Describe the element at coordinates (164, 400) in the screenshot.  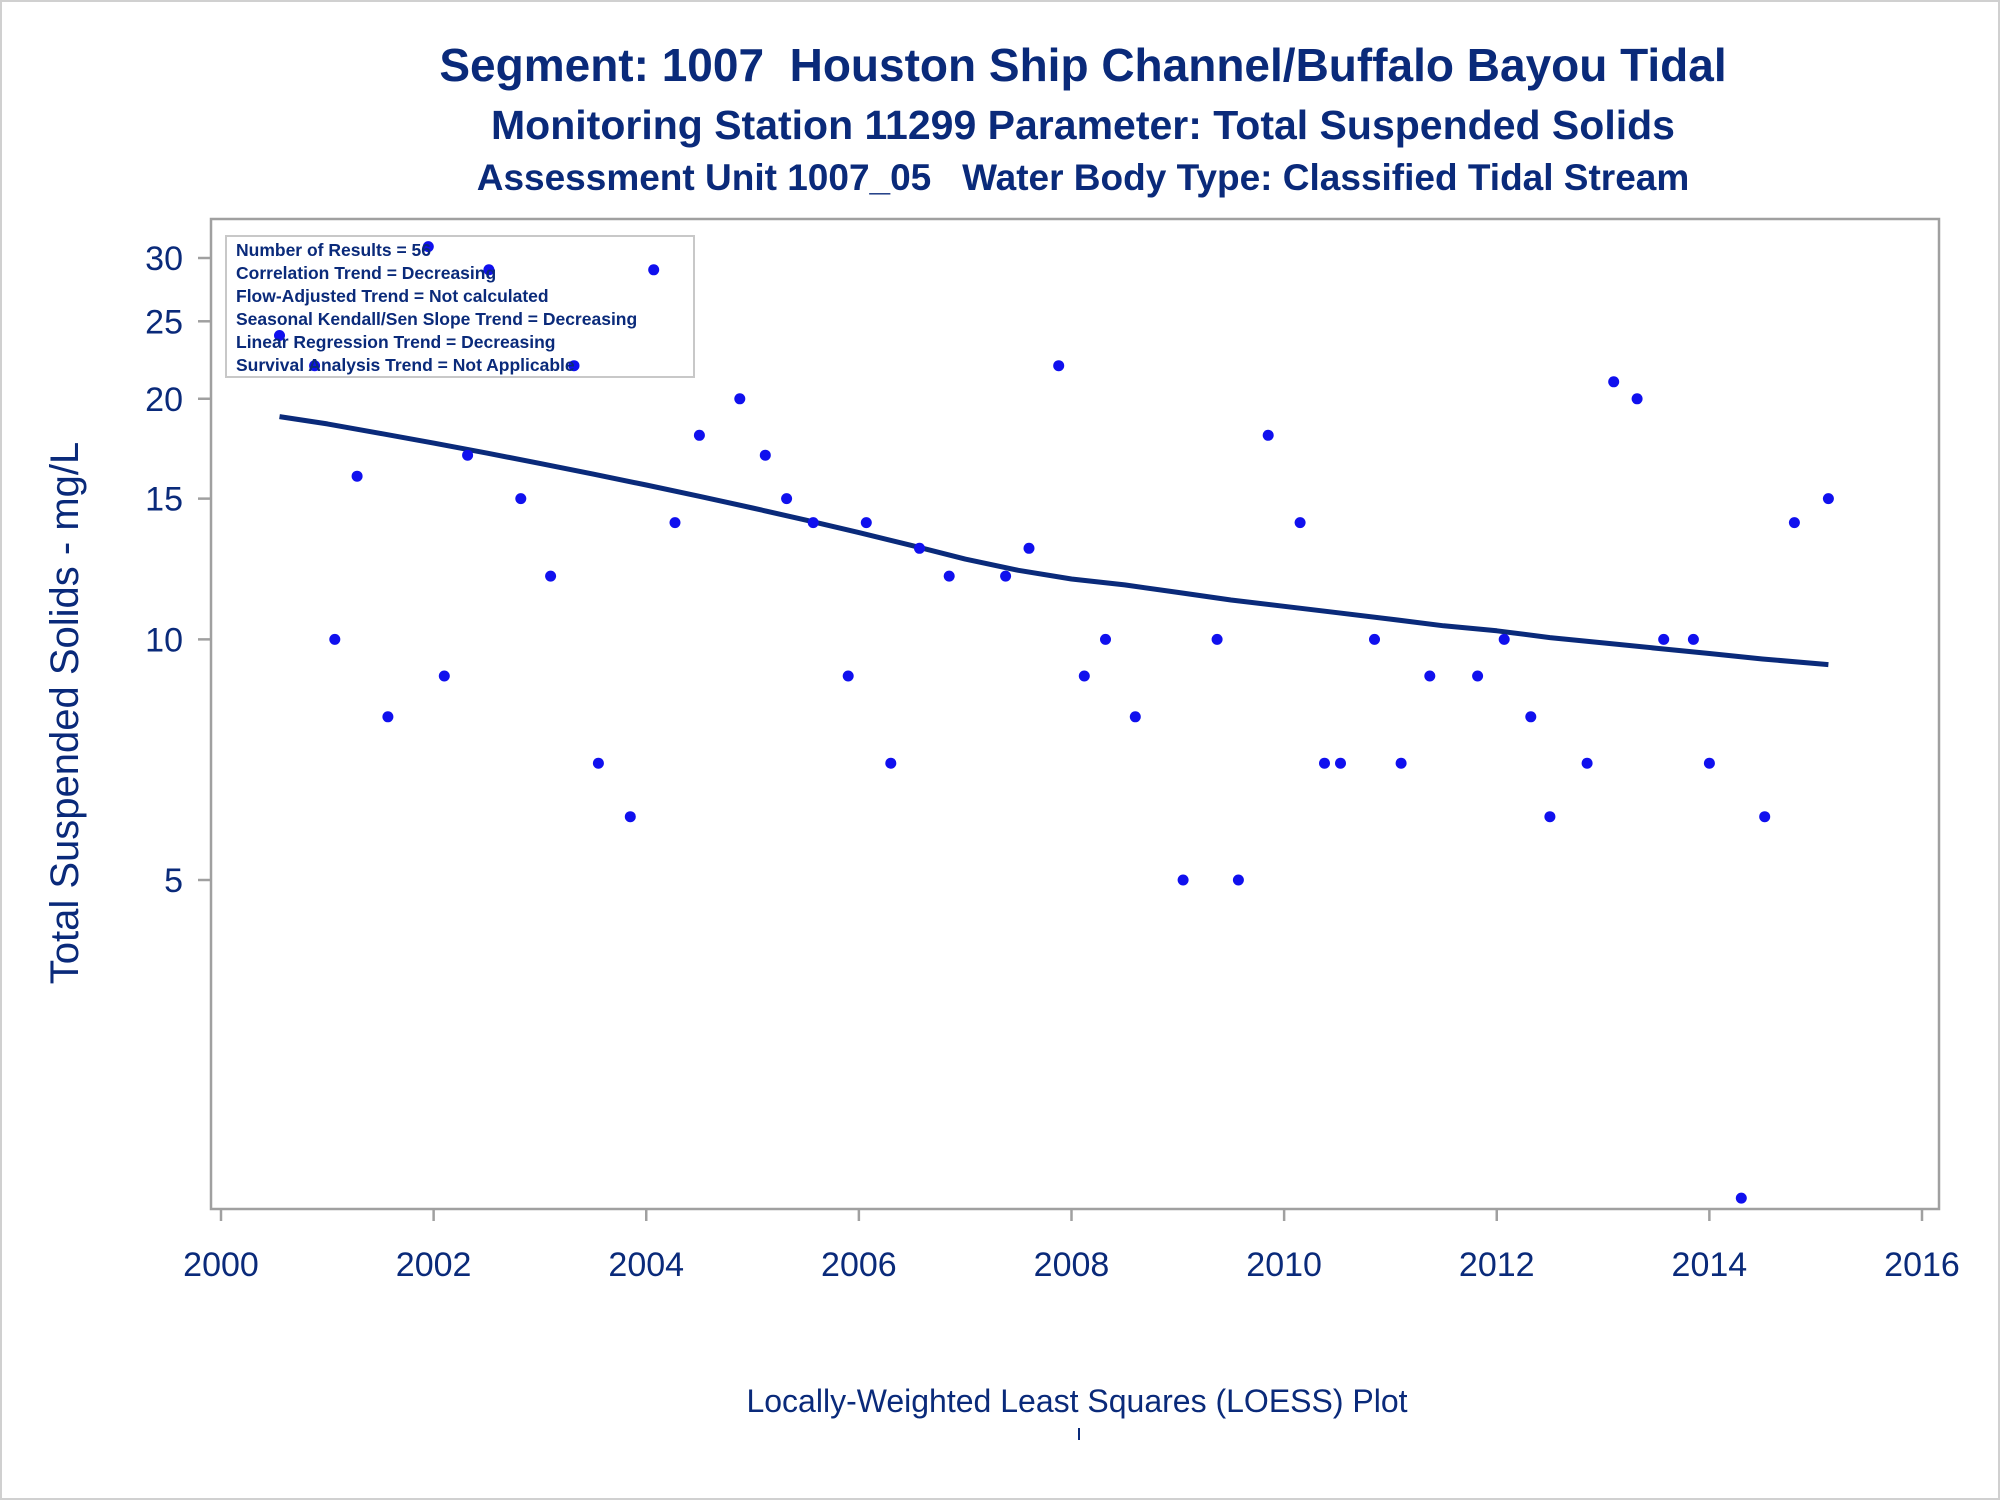
I see `y-tick-label: 20` at that location.